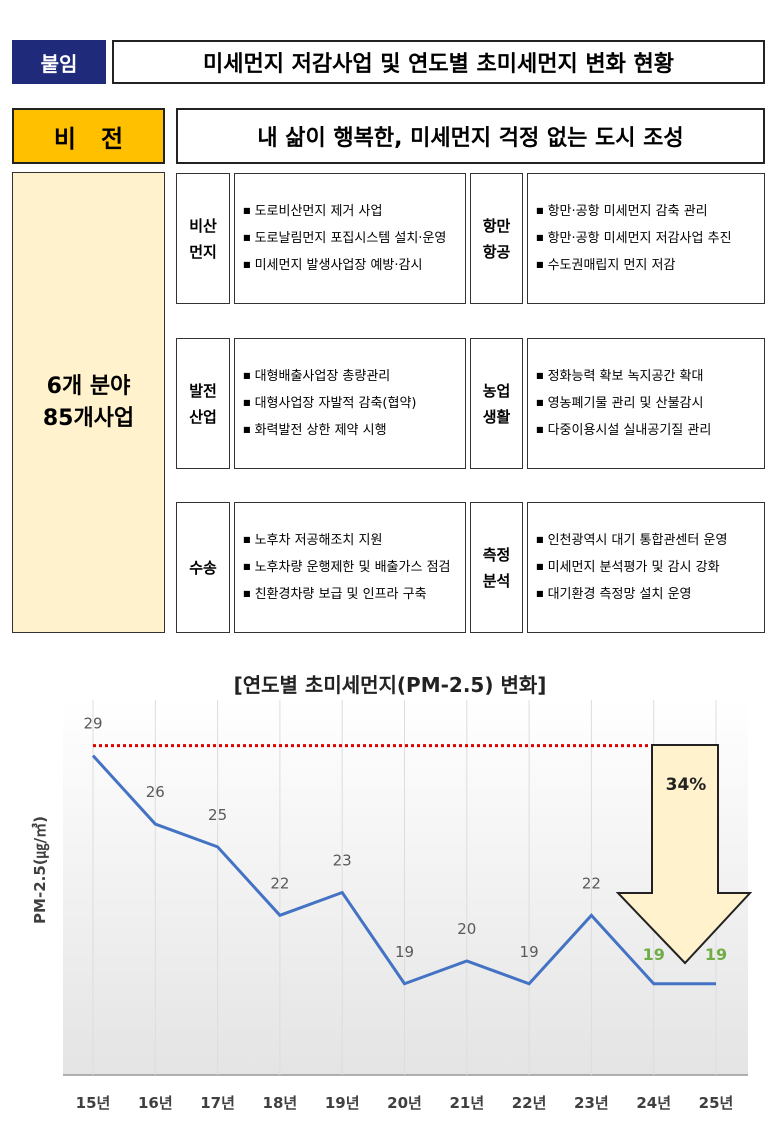 This screenshot has width=780, height=1132. What do you see at coordinates (496, 580) in the screenshot?
I see `sector-label-line: 분석` at bounding box center [496, 580].